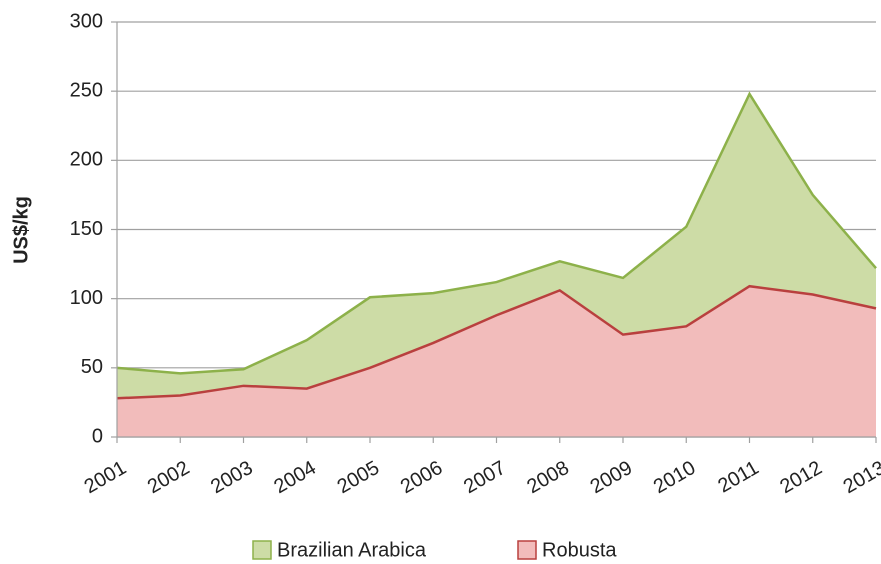 The image size is (881, 564). Describe the element at coordinates (86, 298) in the screenshot. I see `y-tick-label: 100` at that location.